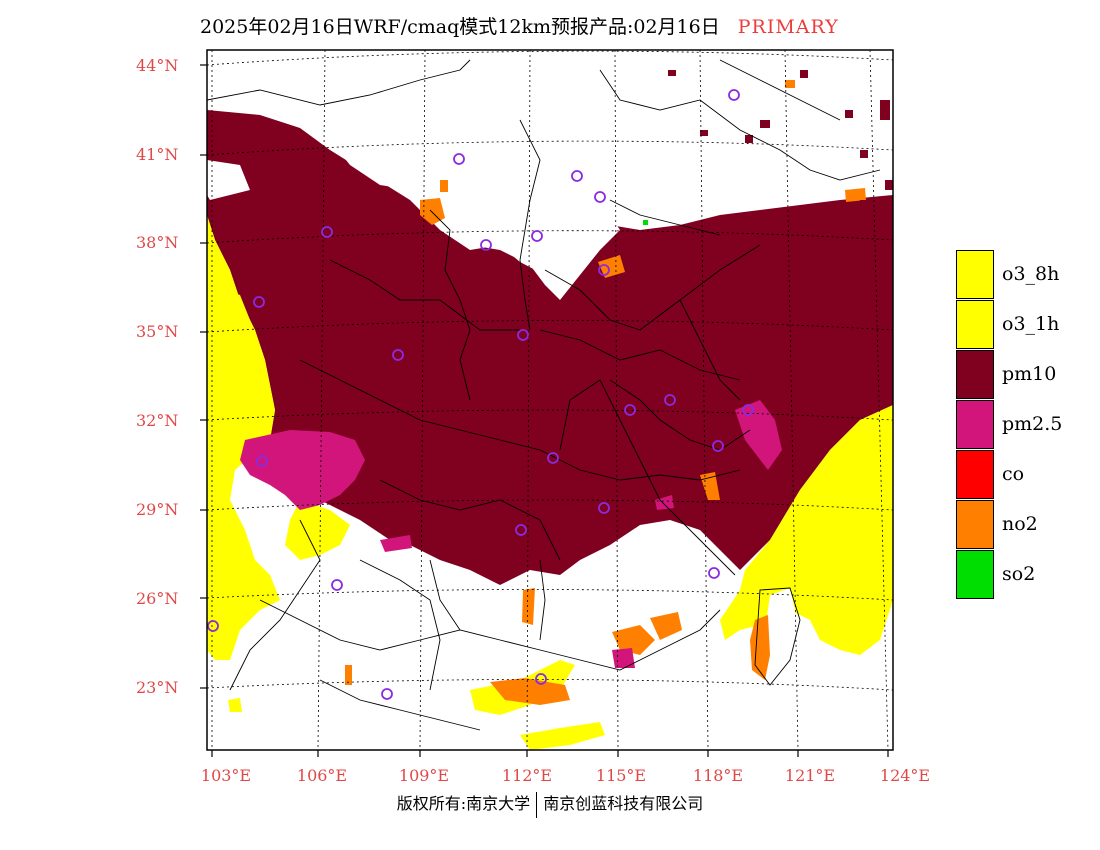 The image size is (1100, 850). What do you see at coordinates (1031, 274) in the screenshot?
I see `legend-label: o3_8h` at bounding box center [1031, 274].